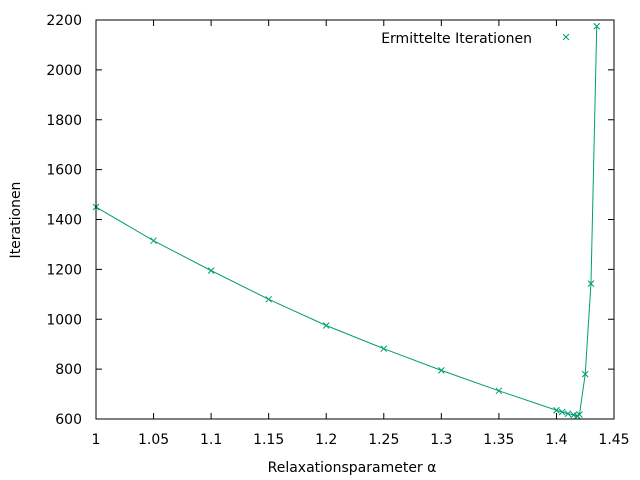 Image resolution: width=640 pixels, height=480 pixels. I want to click on y-tick-label: 800, so click(68, 370).